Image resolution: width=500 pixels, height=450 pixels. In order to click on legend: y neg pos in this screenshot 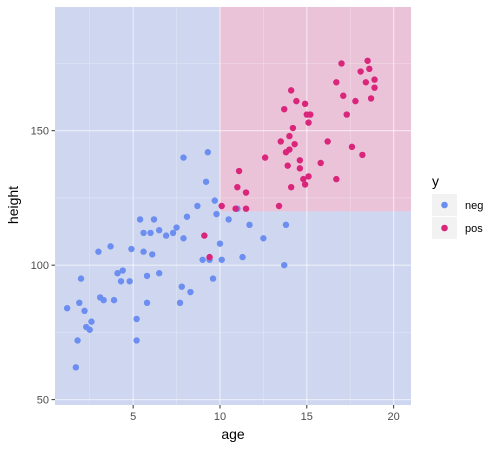, I will do `click(457, 206)`.